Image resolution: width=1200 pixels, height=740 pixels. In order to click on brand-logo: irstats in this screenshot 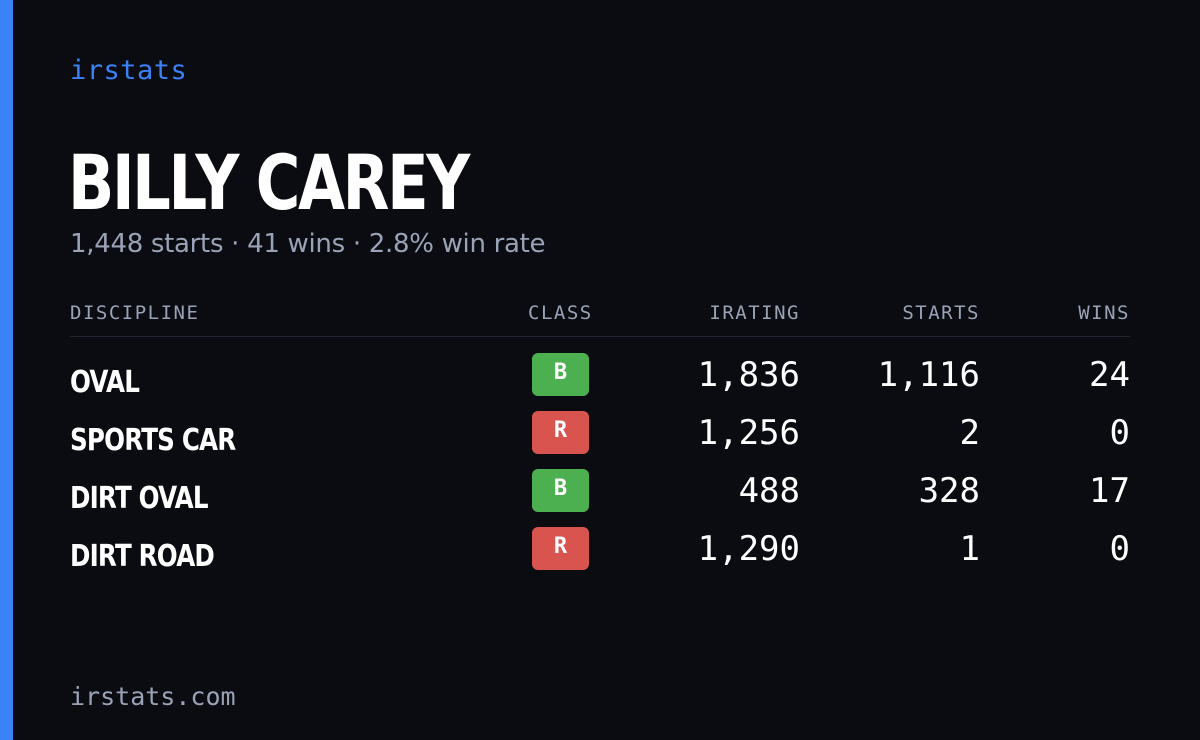, I will do `click(129, 70)`.